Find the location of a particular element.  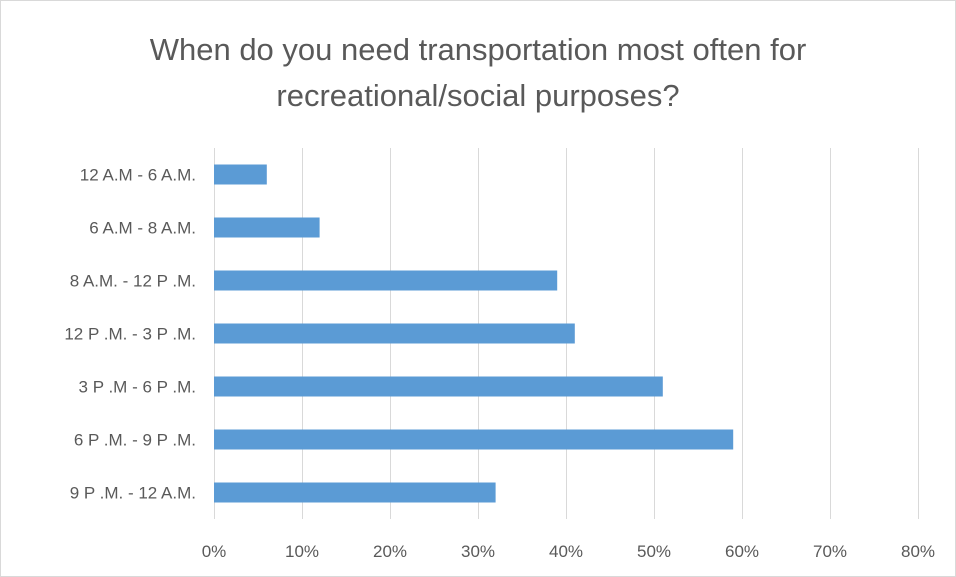

category-label: 9 P .M. - 12 A.M. is located at coordinates (133, 493).